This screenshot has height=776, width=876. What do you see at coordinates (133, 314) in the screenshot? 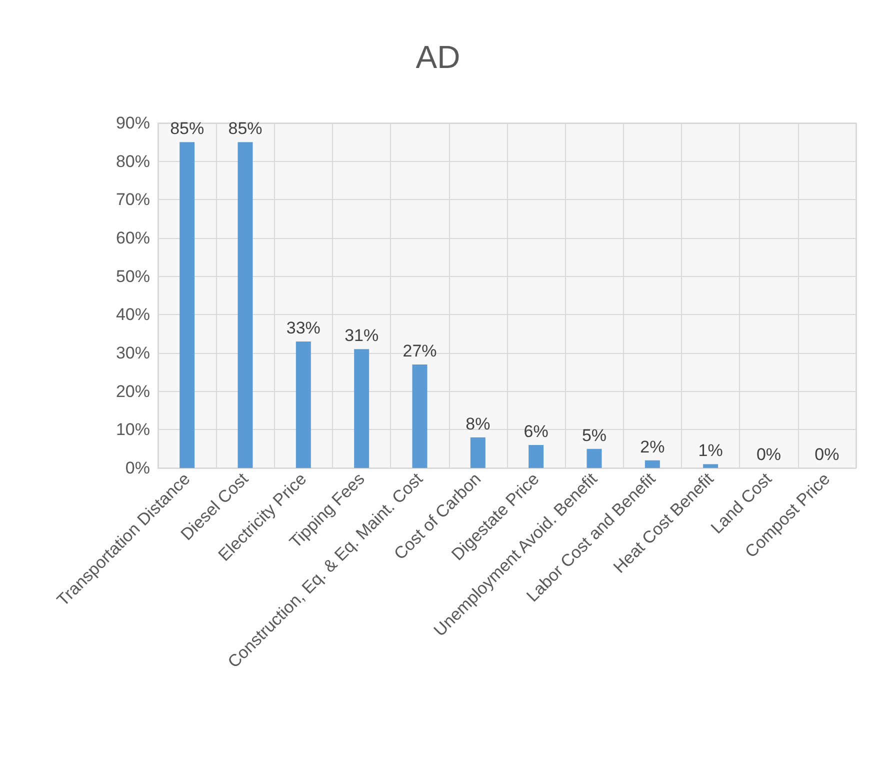
I see `y-tick-label: 40%` at bounding box center [133, 314].